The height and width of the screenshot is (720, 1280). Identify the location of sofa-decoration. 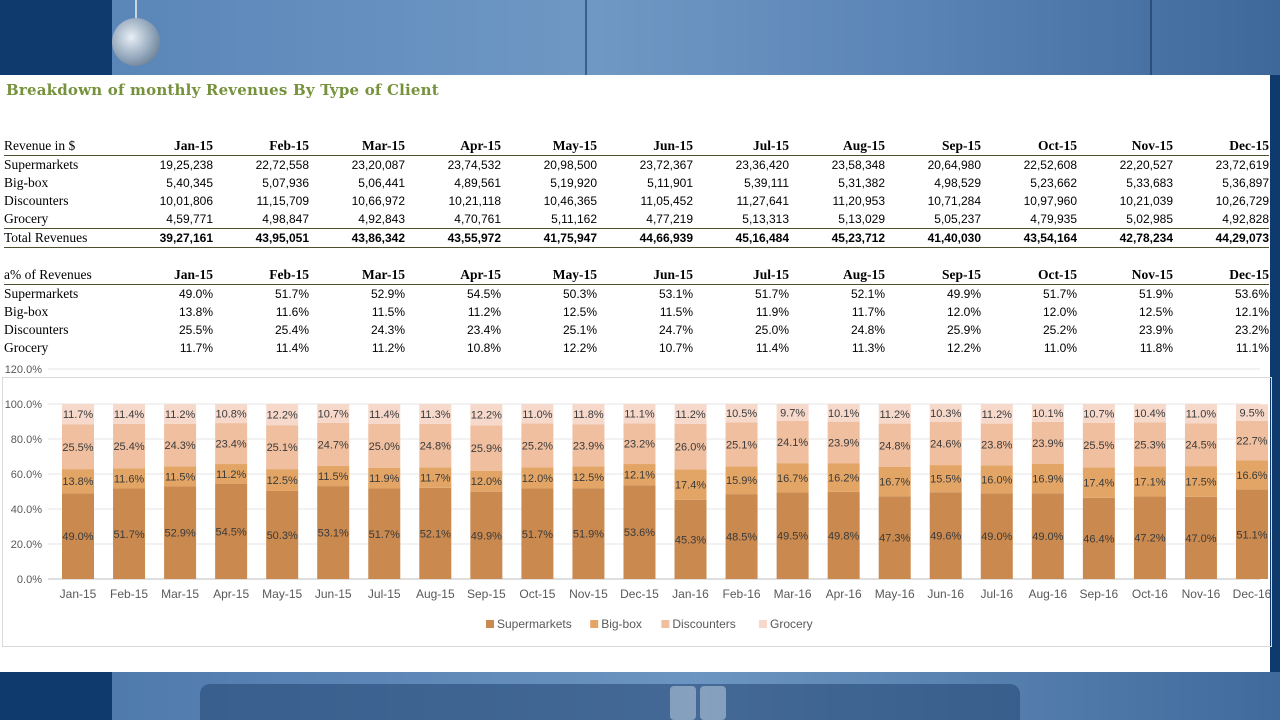
(610, 702).